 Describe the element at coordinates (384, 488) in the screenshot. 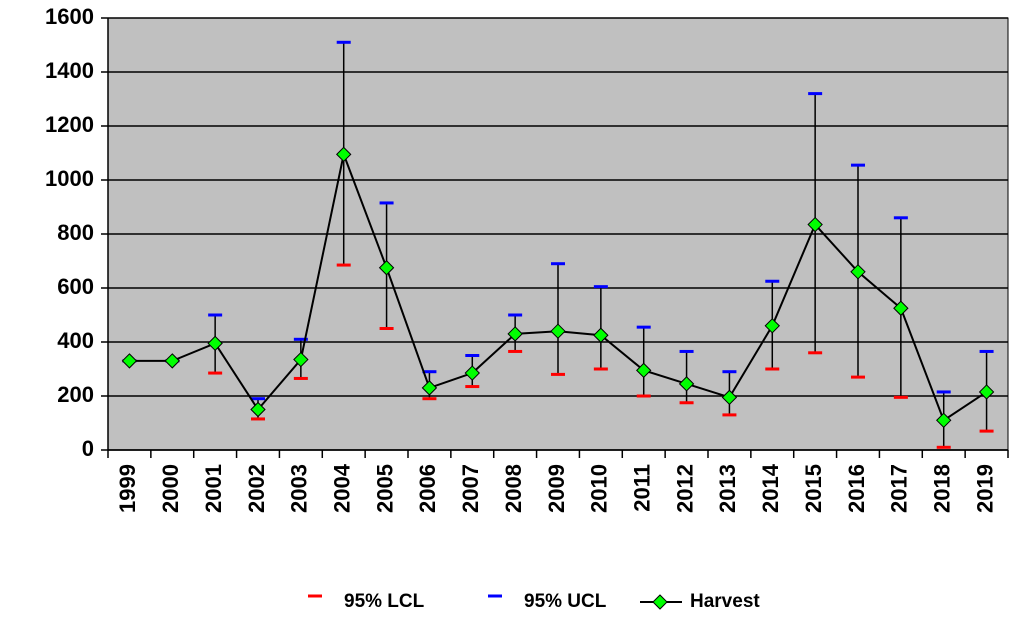

I see `x-tick-label: 2005` at that location.